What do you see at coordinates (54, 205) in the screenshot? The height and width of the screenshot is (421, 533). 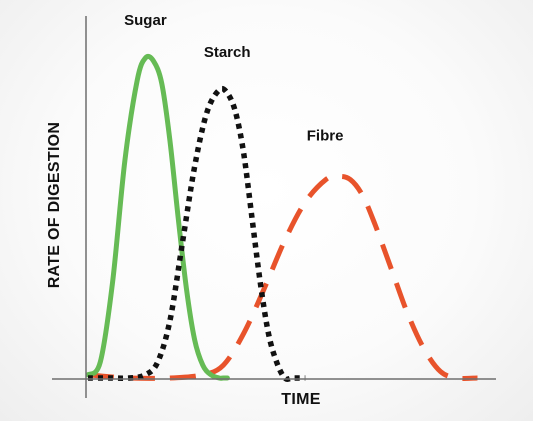 I see `y-axis-label: RATE OF DIGESTION` at bounding box center [54, 205].